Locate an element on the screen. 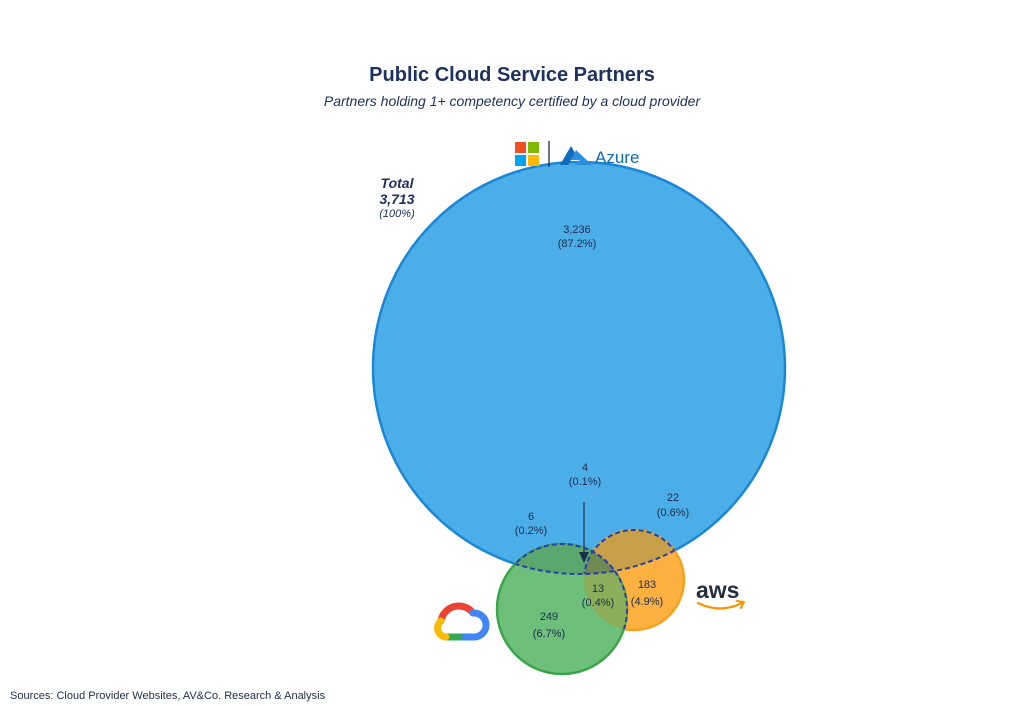 The image size is (1024, 705). aws-logo: aws is located at coordinates (720, 593).